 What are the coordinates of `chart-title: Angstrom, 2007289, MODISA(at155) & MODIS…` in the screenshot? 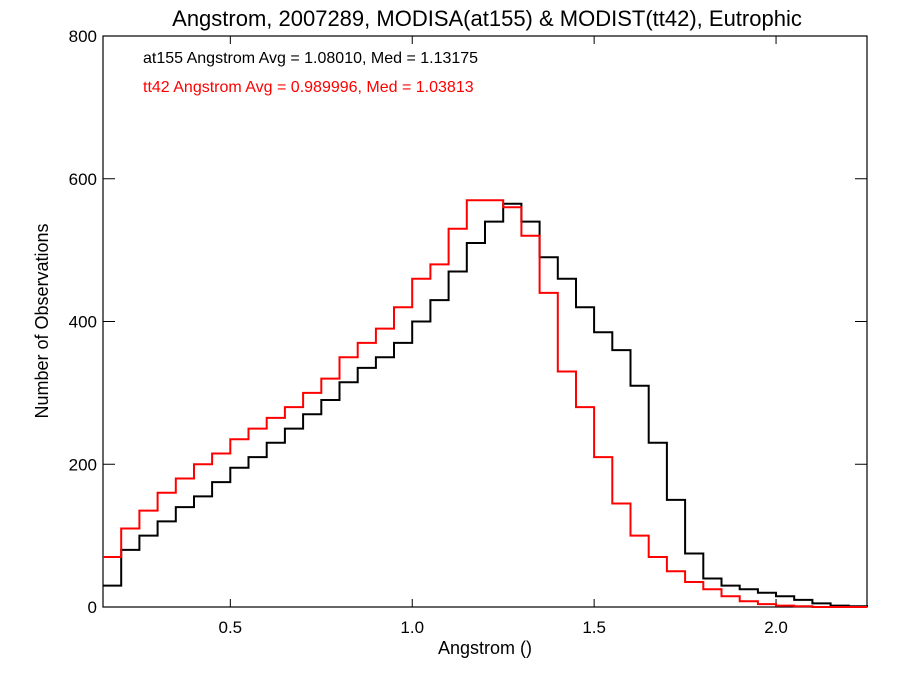 It's located at (487, 18).